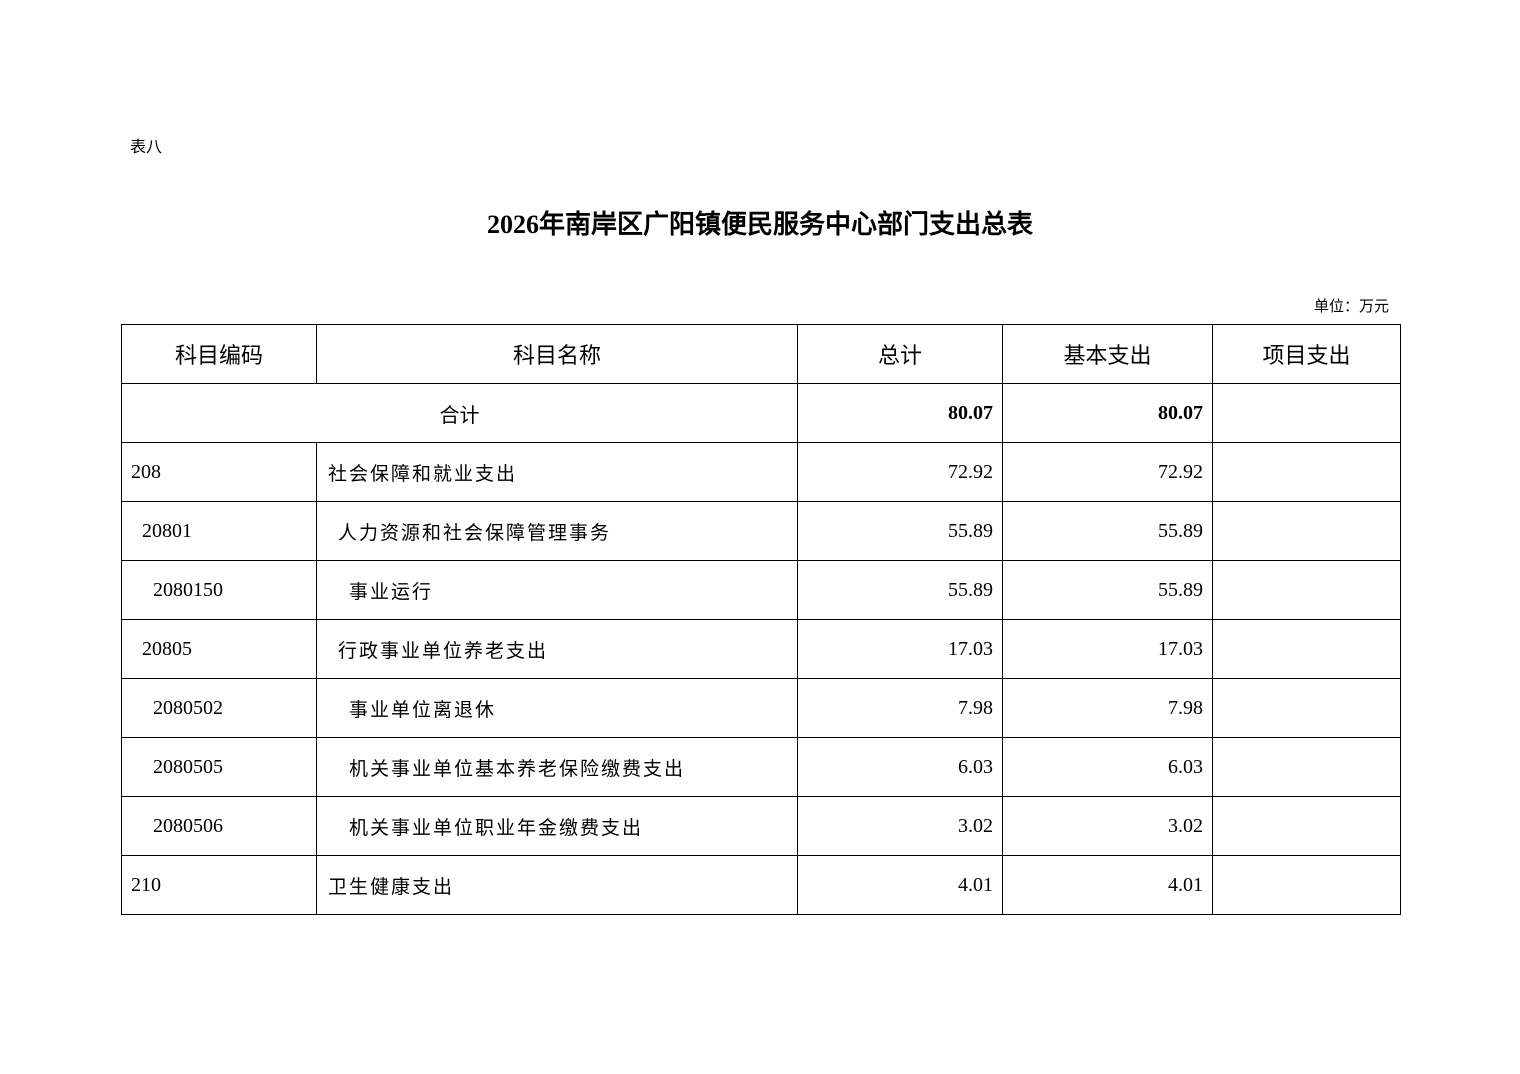  Describe the element at coordinates (1107, 708) in the screenshot. I see `row-basic: 7.98` at that location.